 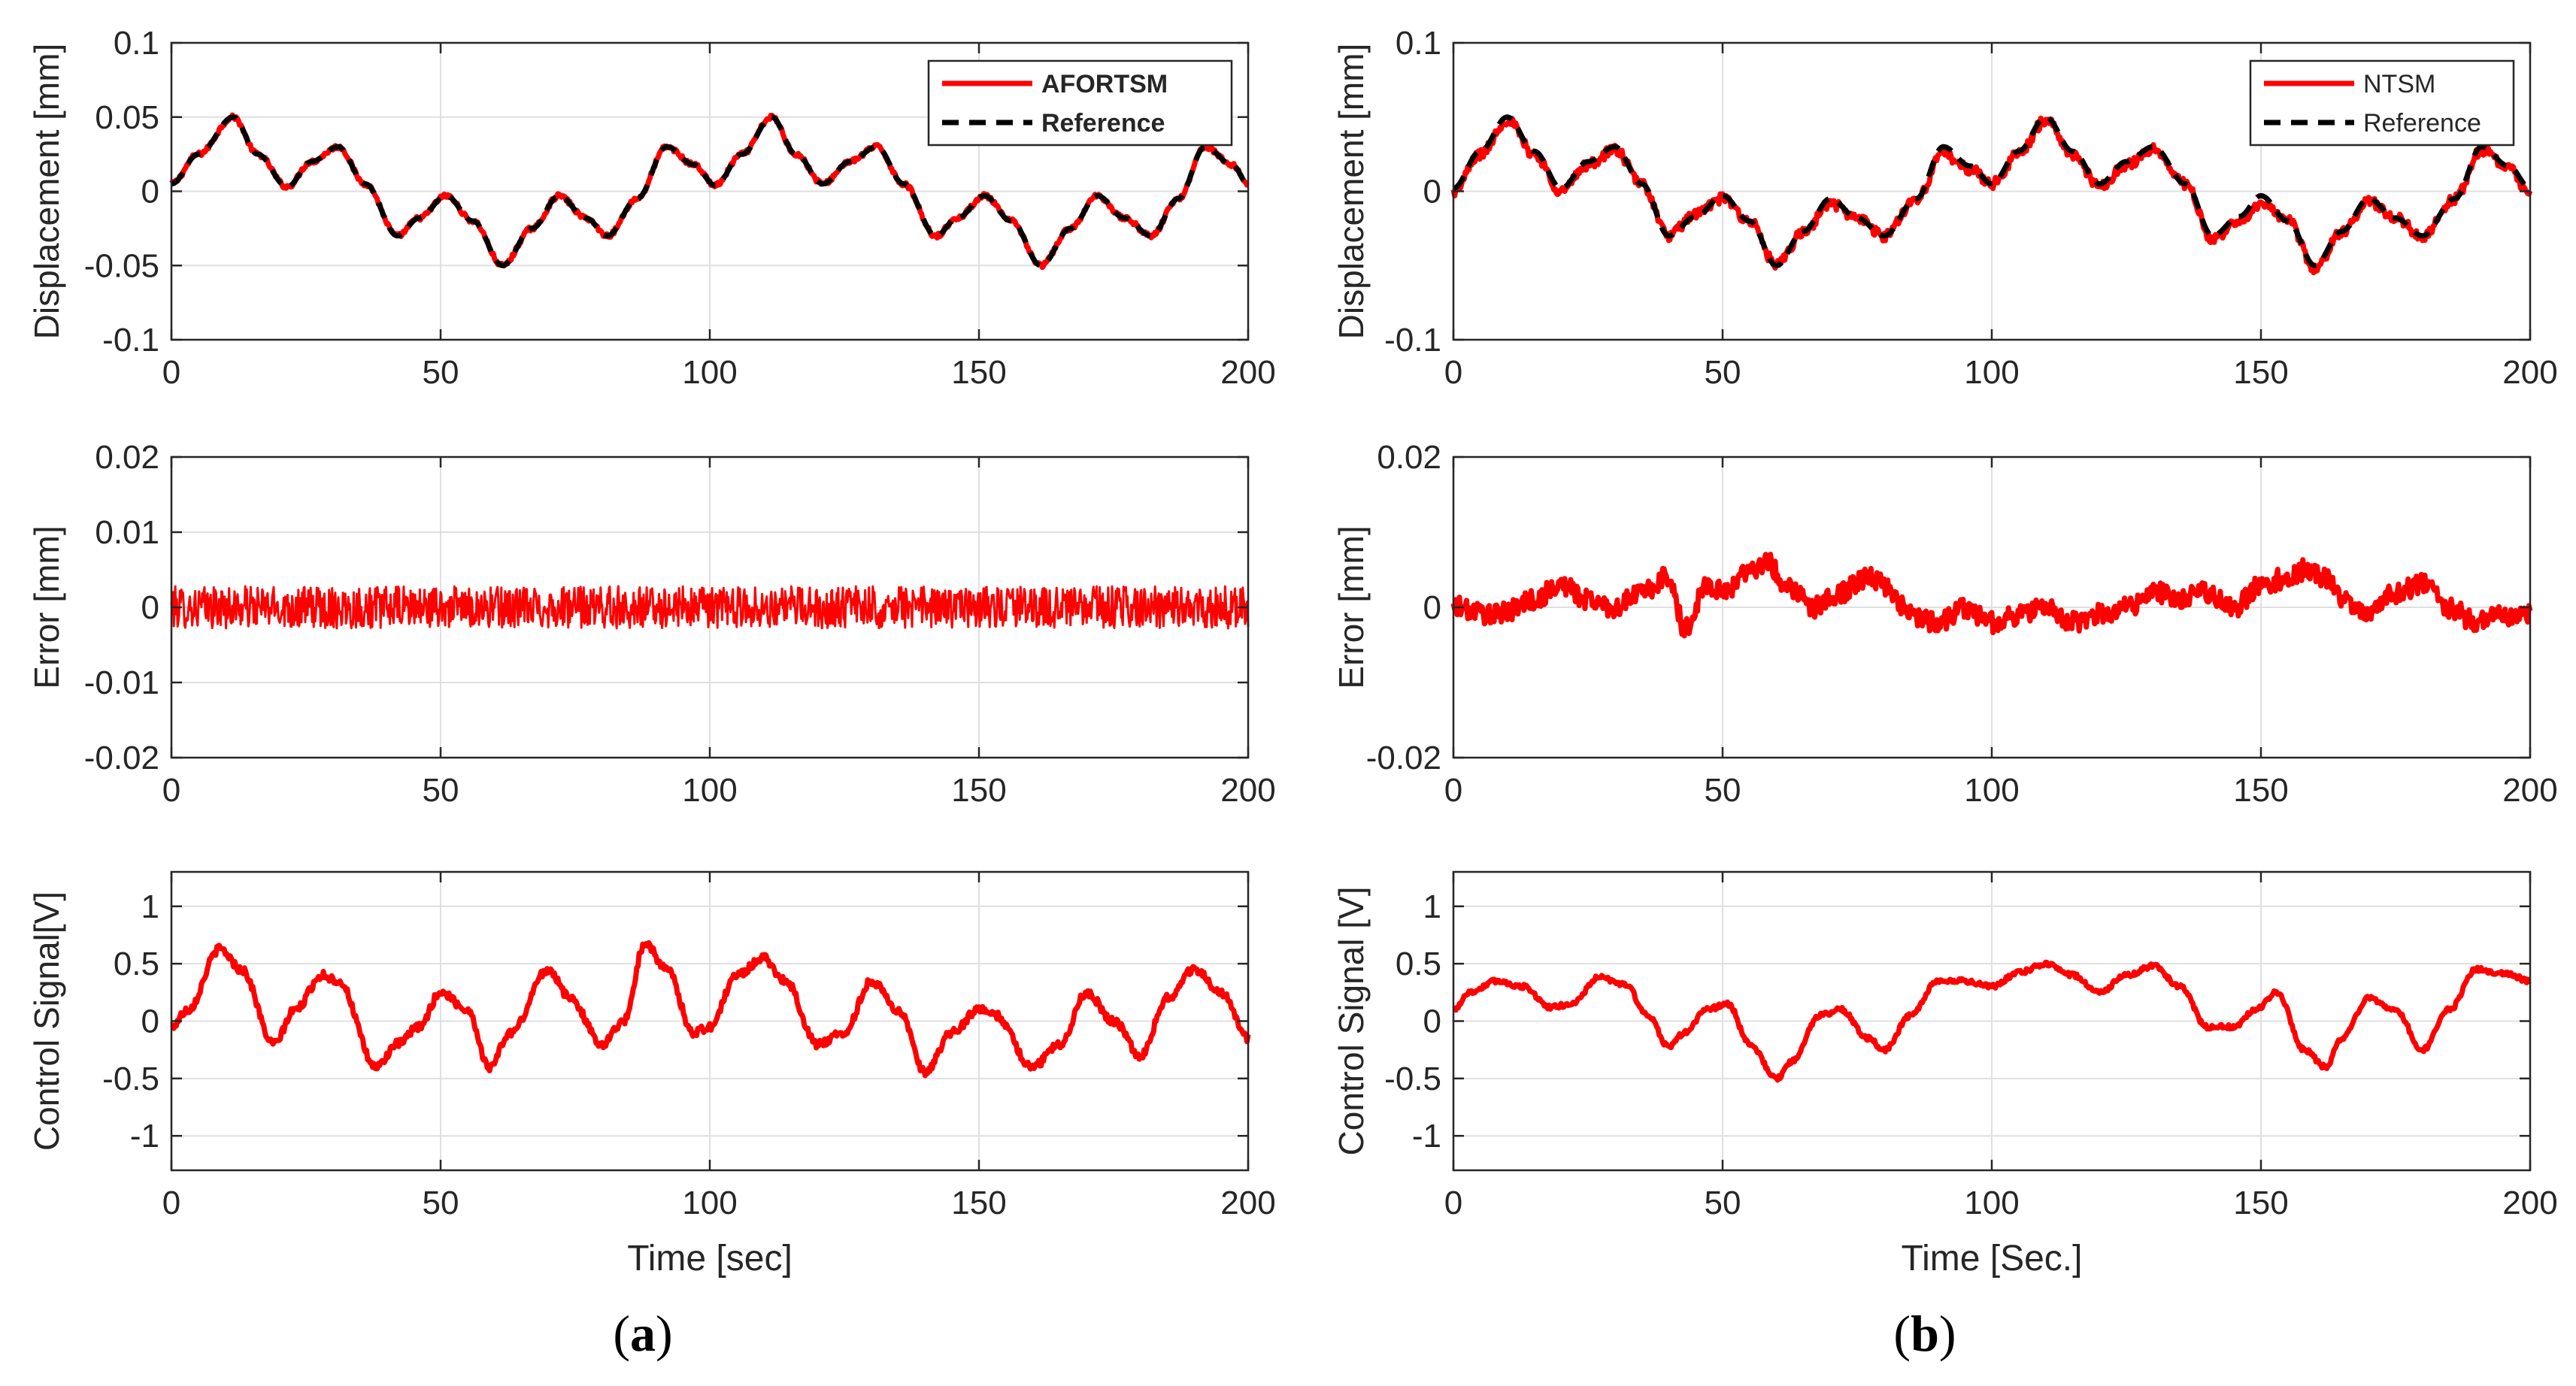 I want to click on y-tick-label: 0.05, so click(x=127, y=117).